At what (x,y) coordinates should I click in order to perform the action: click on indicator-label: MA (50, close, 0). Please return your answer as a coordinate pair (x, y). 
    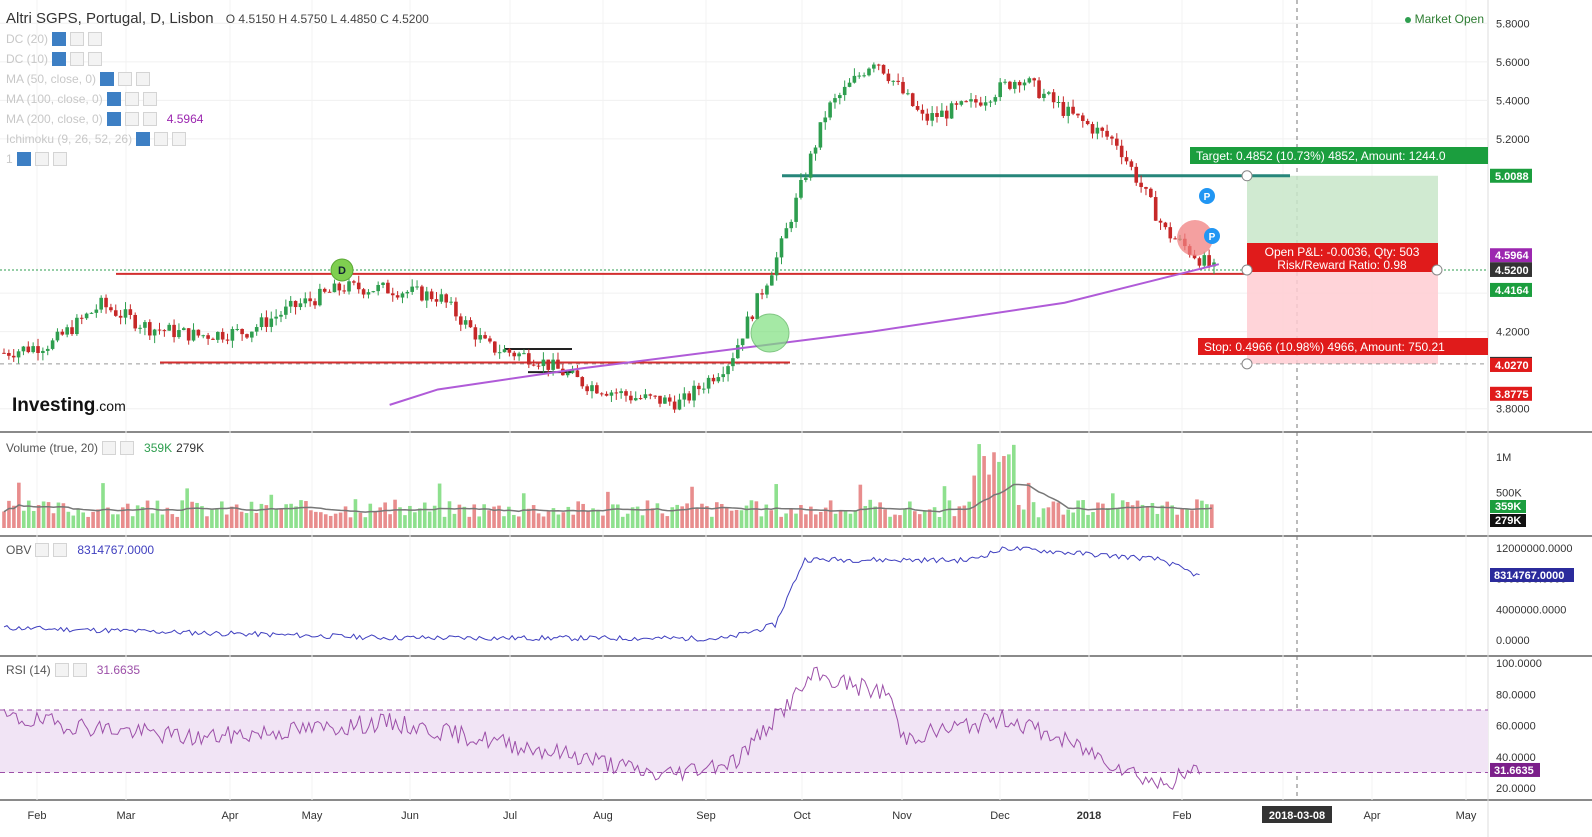
    Looking at the image, I should click on (51, 79).